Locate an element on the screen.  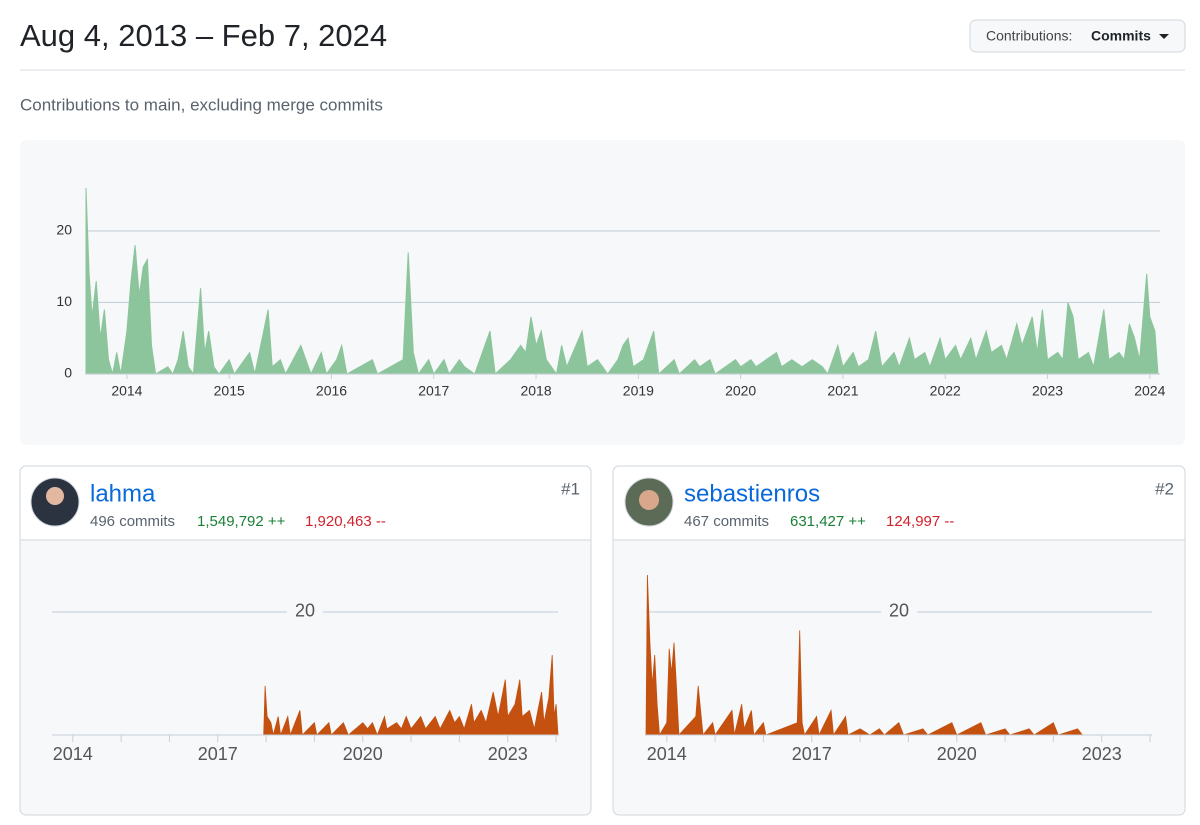
contributor-name: lahma is located at coordinates (123, 493).